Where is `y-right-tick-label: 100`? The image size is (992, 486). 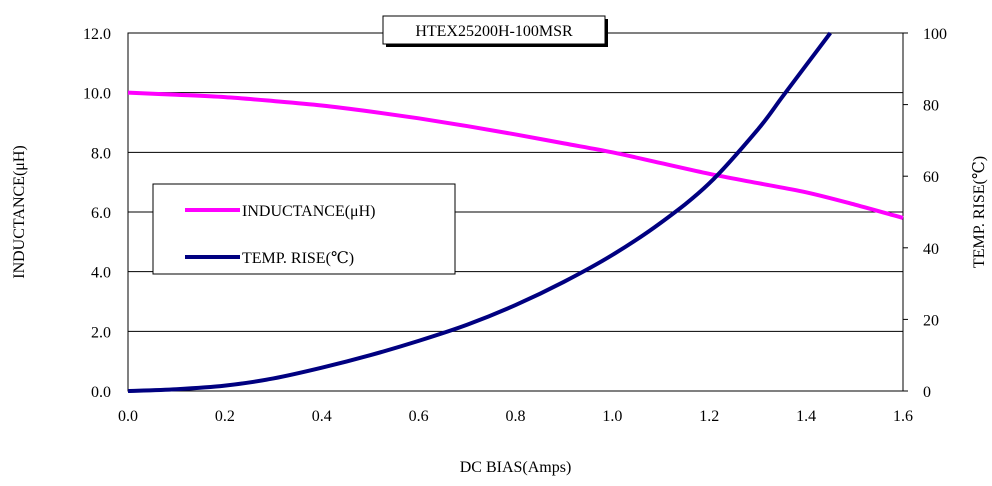 y-right-tick-label: 100 is located at coordinates (935, 34).